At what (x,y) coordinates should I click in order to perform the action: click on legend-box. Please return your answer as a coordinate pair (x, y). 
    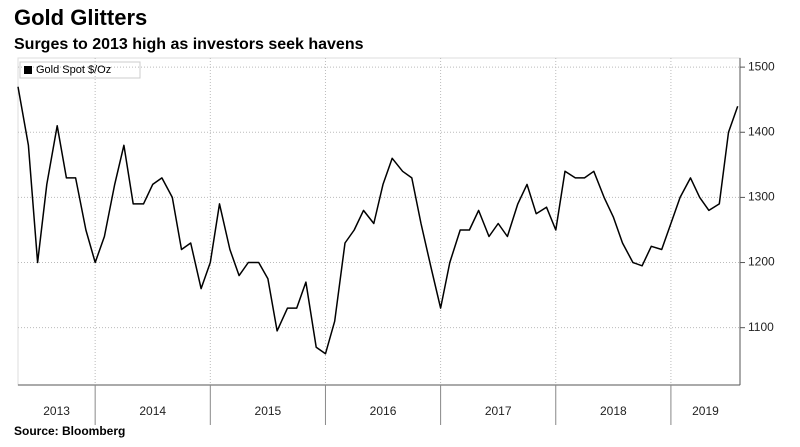
    Looking at the image, I should click on (80, 70).